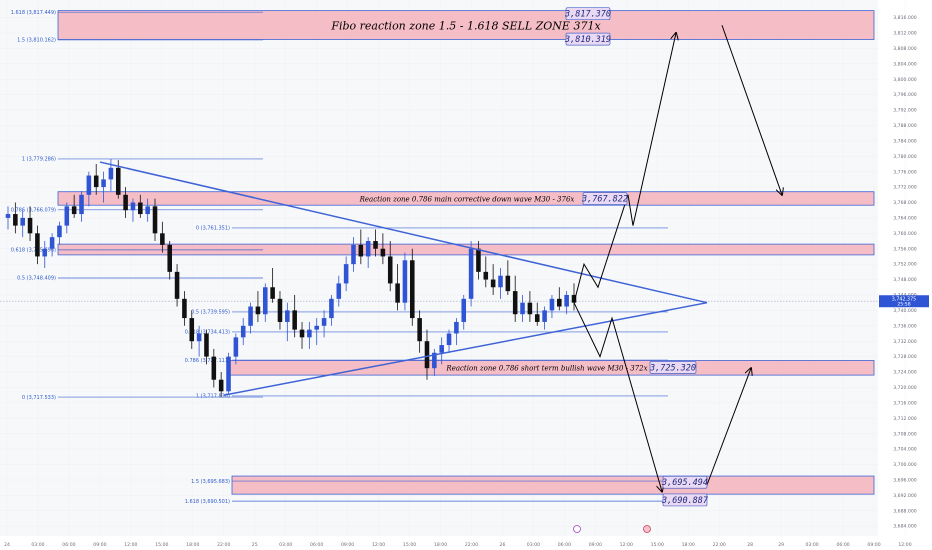 The height and width of the screenshot is (550, 932). What do you see at coordinates (904, 496) in the screenshot?
I see `price-tick-label: 3,692.000` at bounding box center [904, 496].